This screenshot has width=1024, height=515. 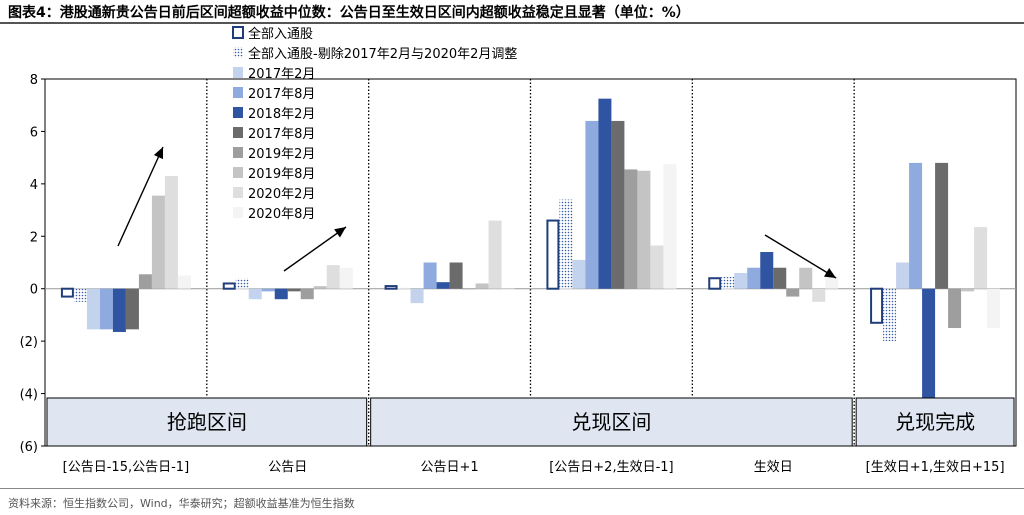 I want to click on y-tick-label: 6, so click(x=34, y=132).